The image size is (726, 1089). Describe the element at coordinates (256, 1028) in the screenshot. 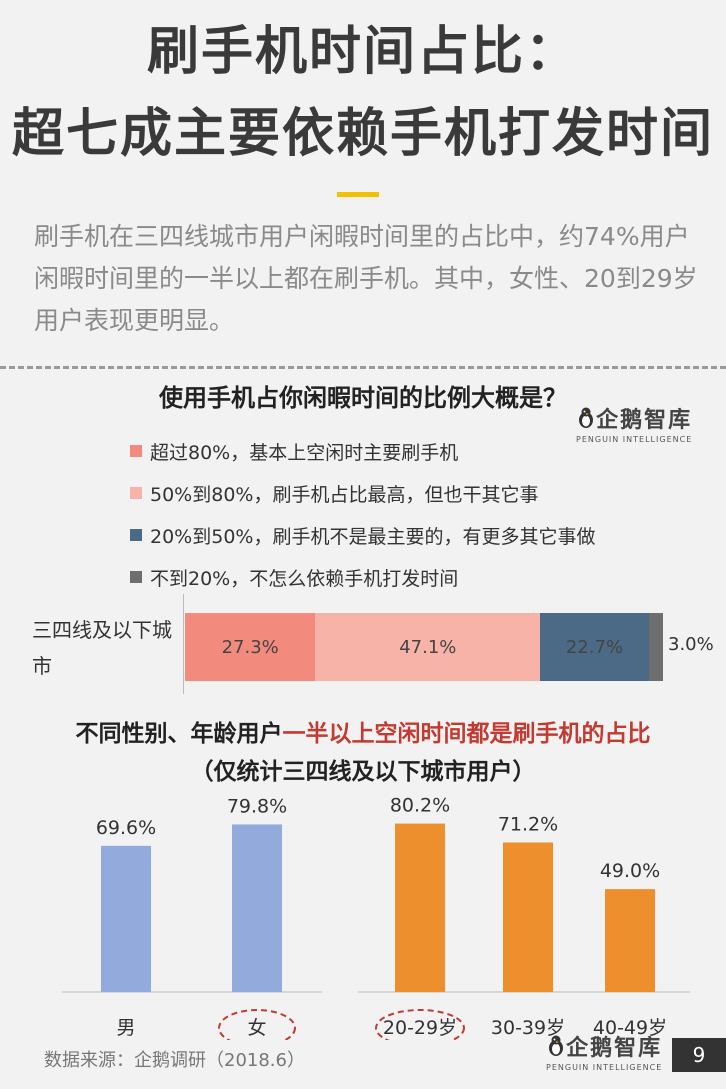

I see `bar-category-label: 女` at that location.